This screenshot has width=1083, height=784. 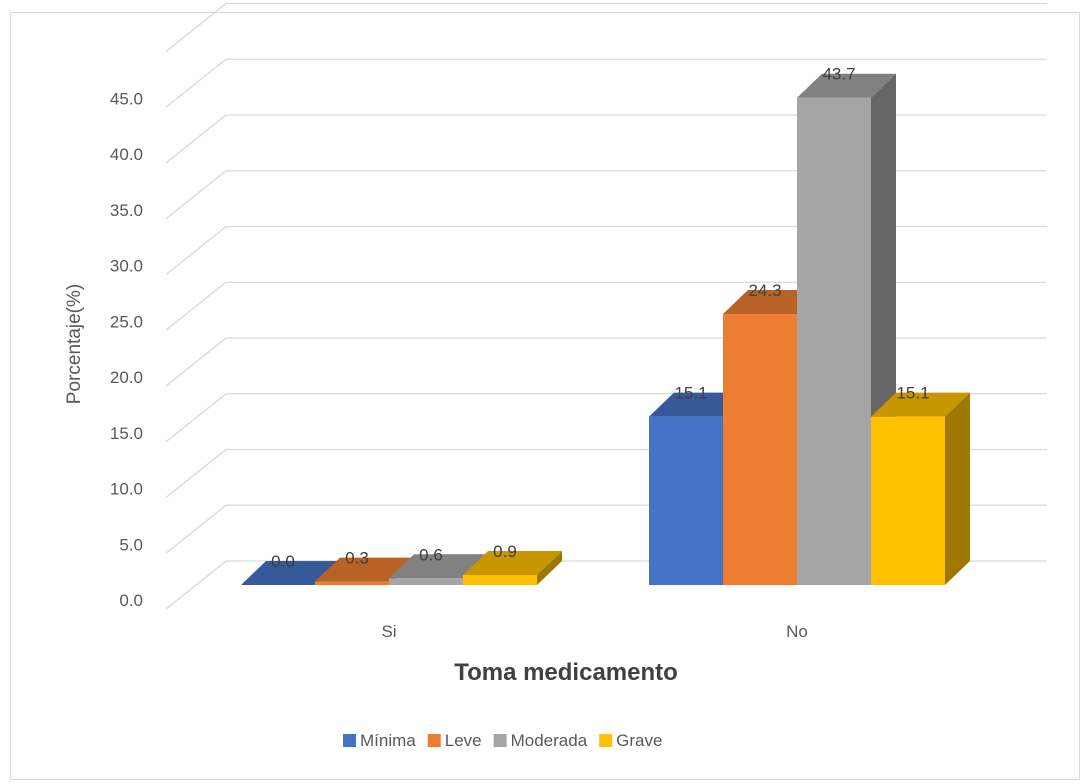 I want to click on y-tick-label: 15.0, so click(x=126, y=433).